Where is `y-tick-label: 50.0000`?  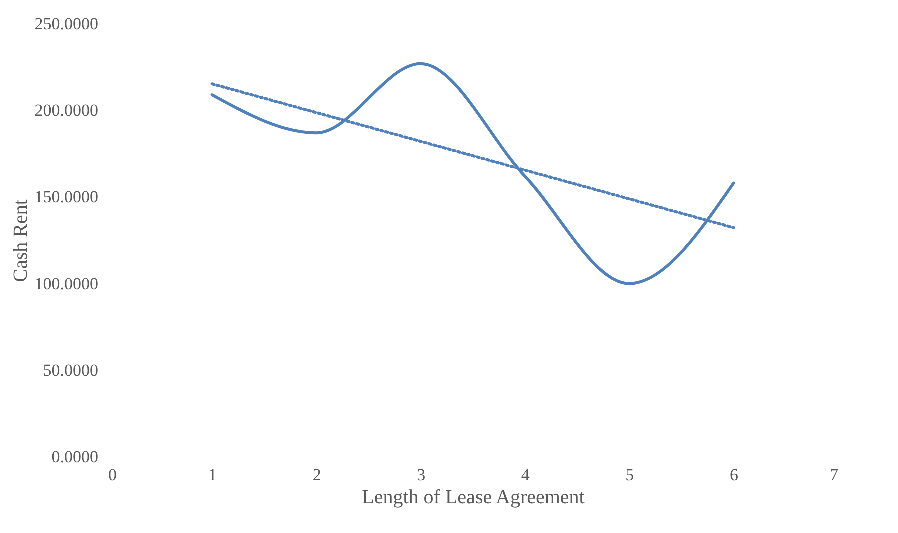 y-tick-label: 50.0000 is located at coordinates (70, 370).